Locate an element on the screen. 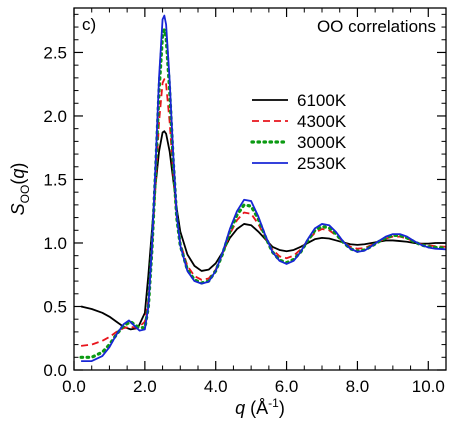  panel-label: c) is located at coordinates (89, 24).